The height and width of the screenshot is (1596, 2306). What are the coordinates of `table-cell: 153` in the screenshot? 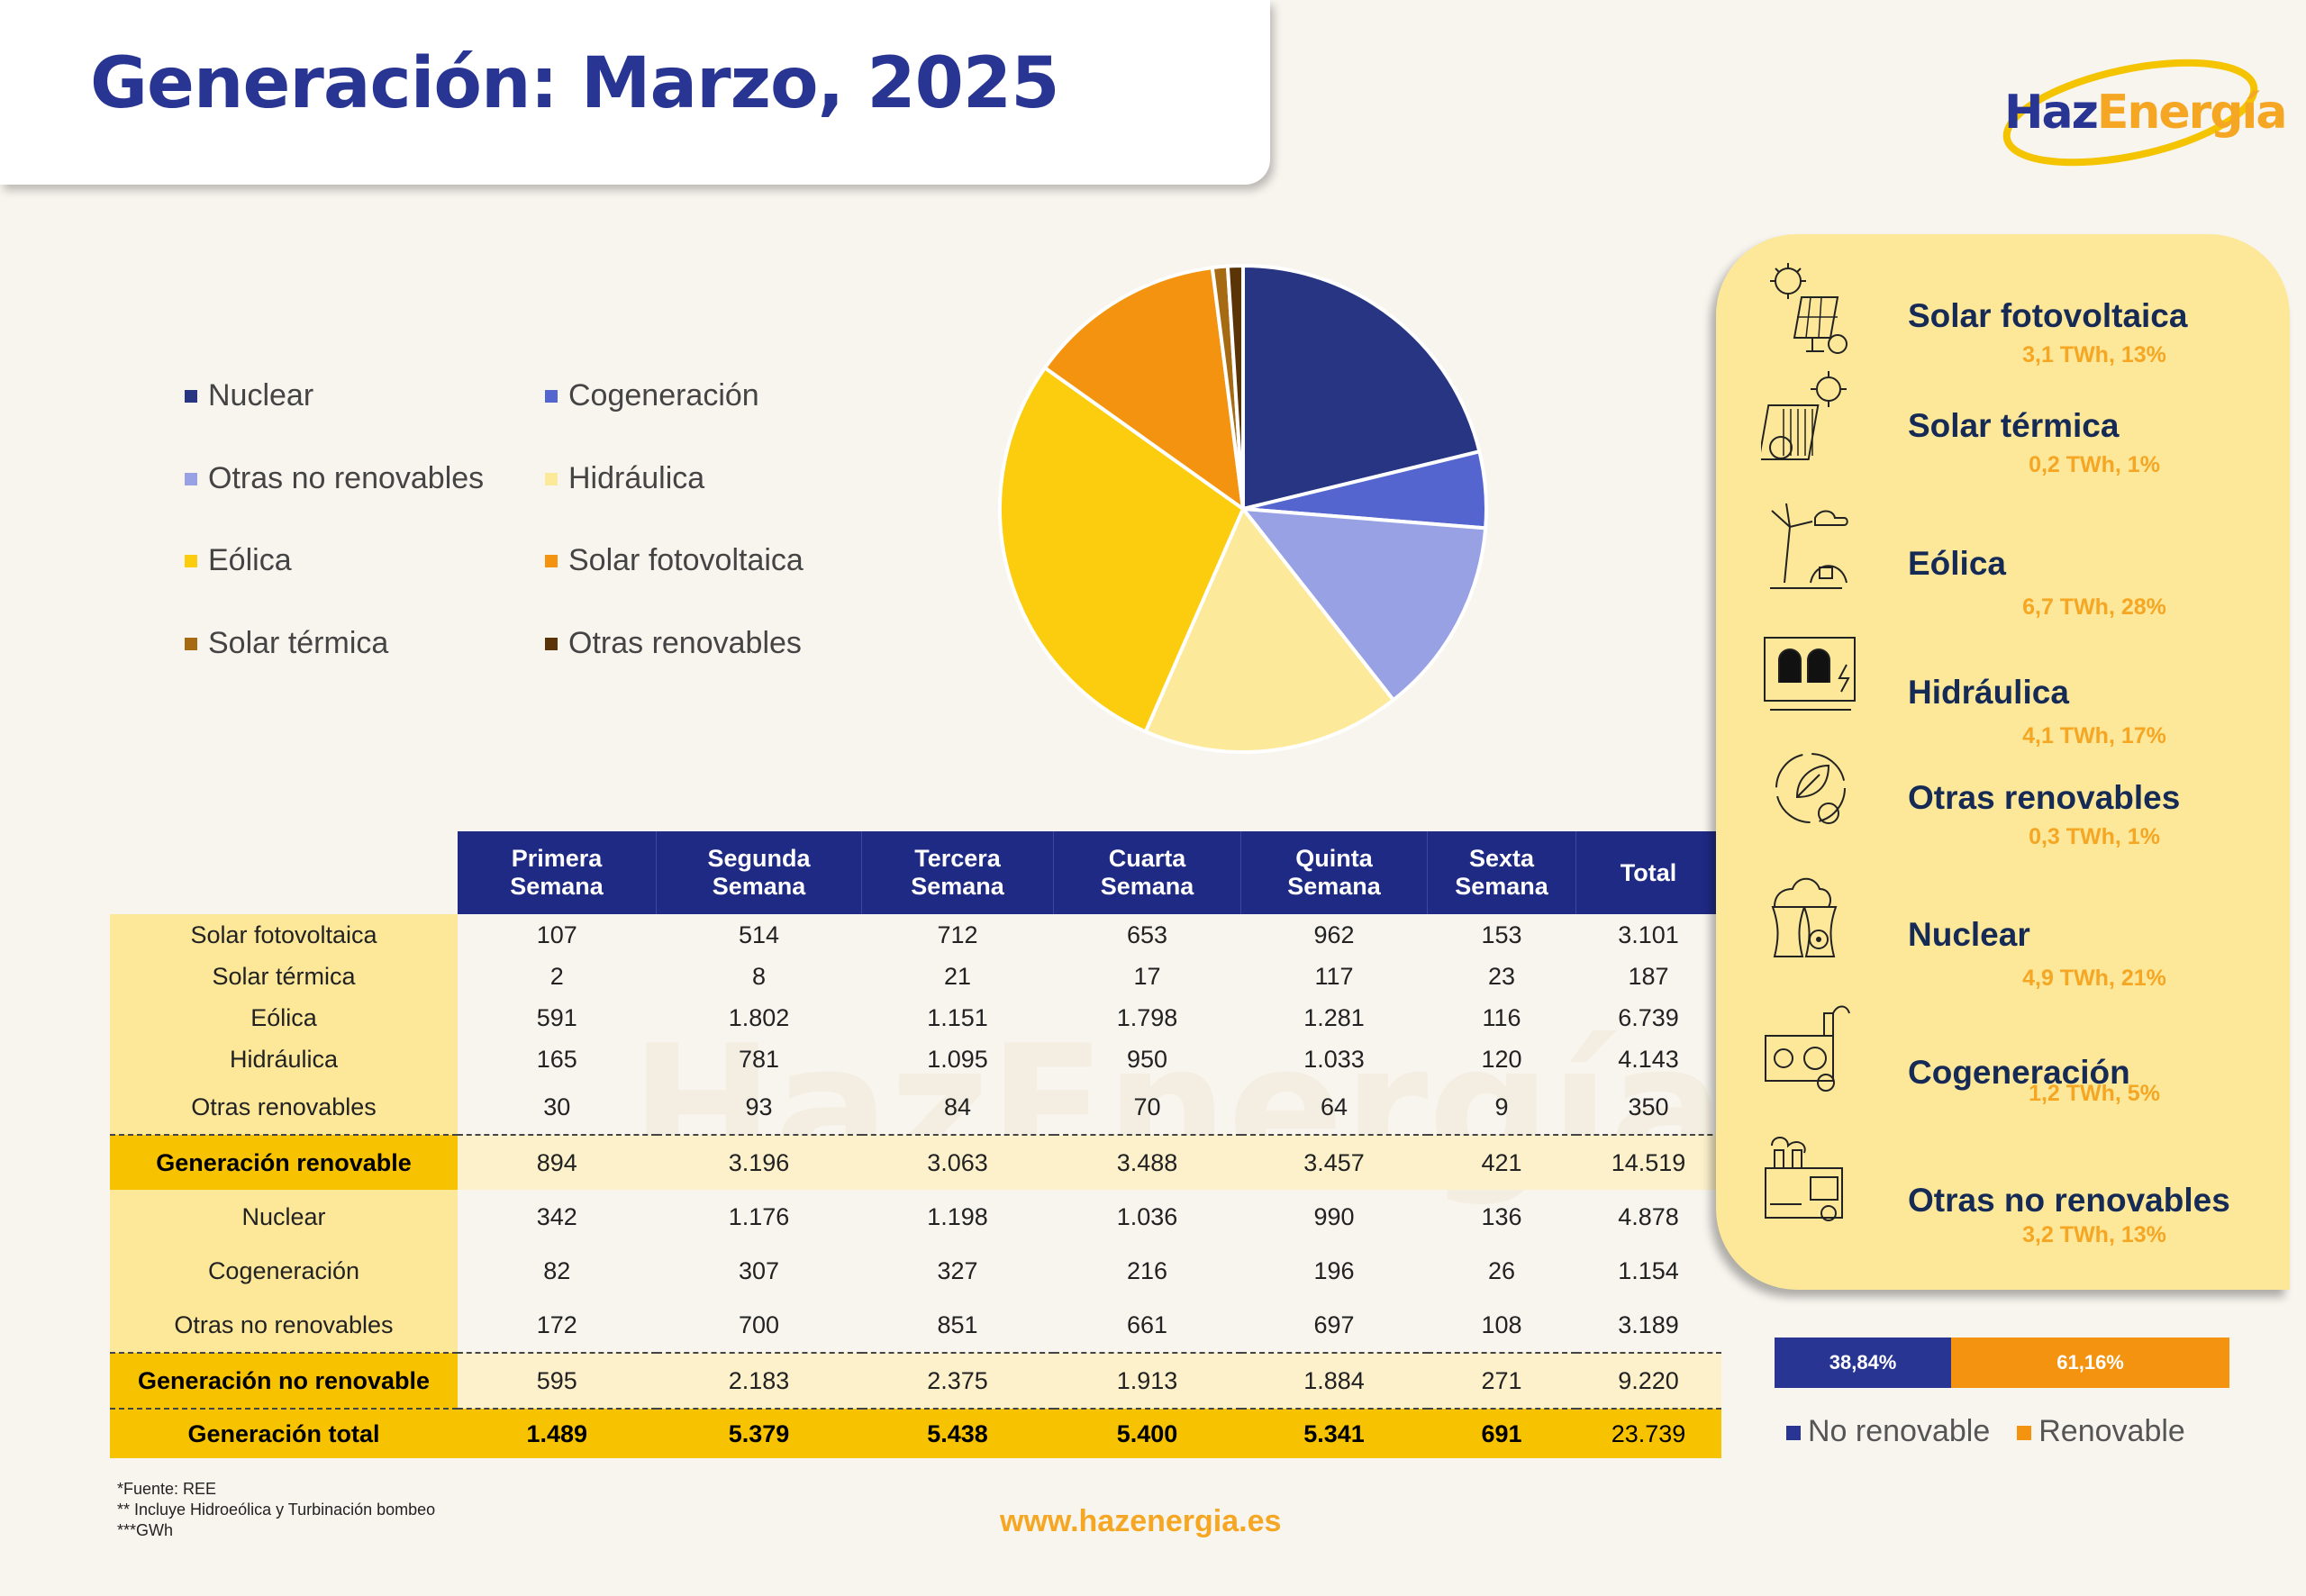 It's located at (1501, 934).